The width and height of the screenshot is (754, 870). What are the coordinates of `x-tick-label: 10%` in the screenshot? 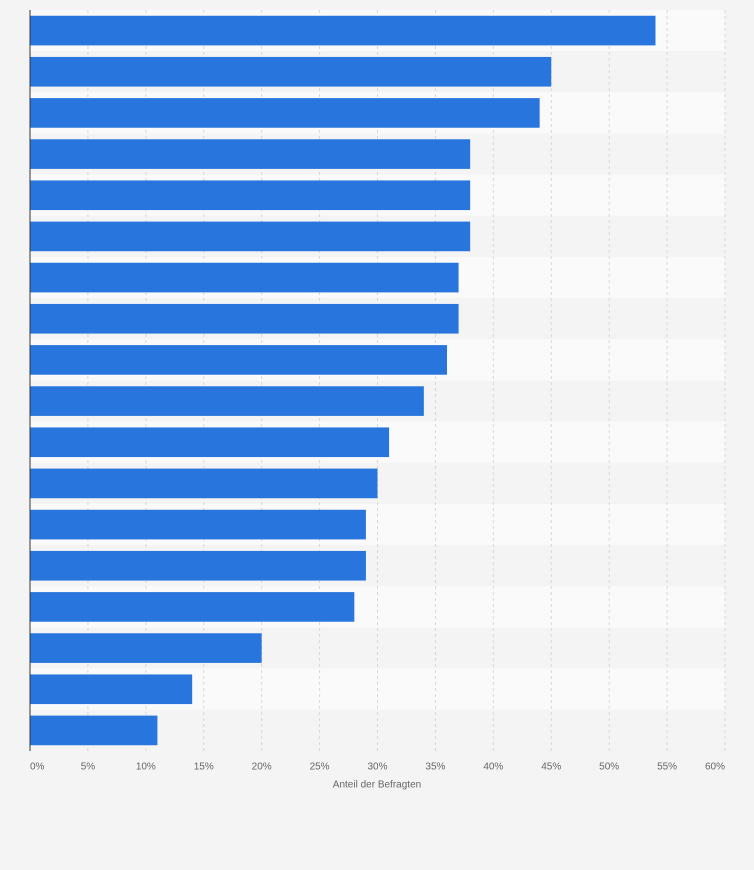 It's located at (146, 767).